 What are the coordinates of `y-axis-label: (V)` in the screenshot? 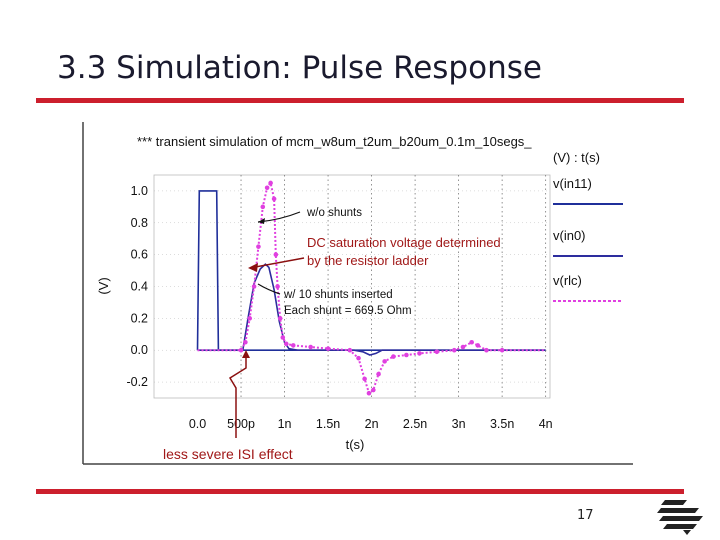 It's located at (103, 285).